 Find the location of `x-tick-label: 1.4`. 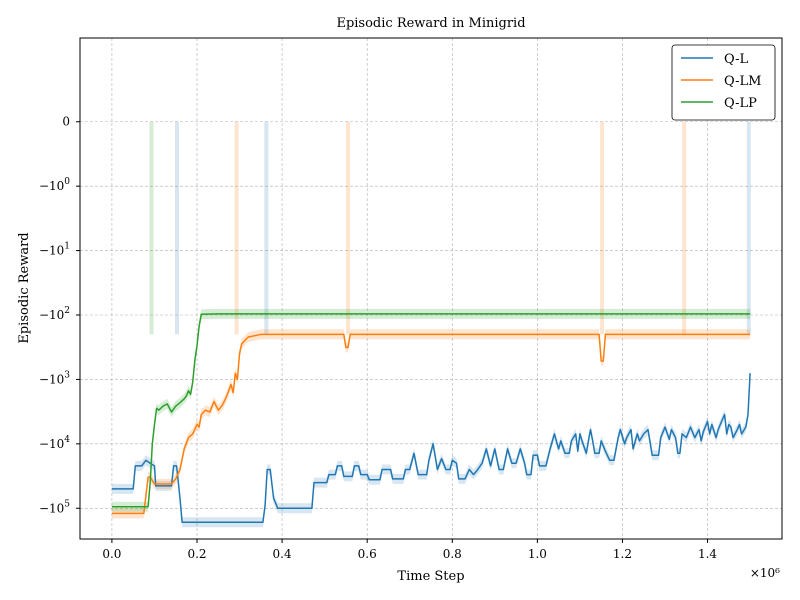

x-tick-label: 1.4 is located at coordinates (707, 554).